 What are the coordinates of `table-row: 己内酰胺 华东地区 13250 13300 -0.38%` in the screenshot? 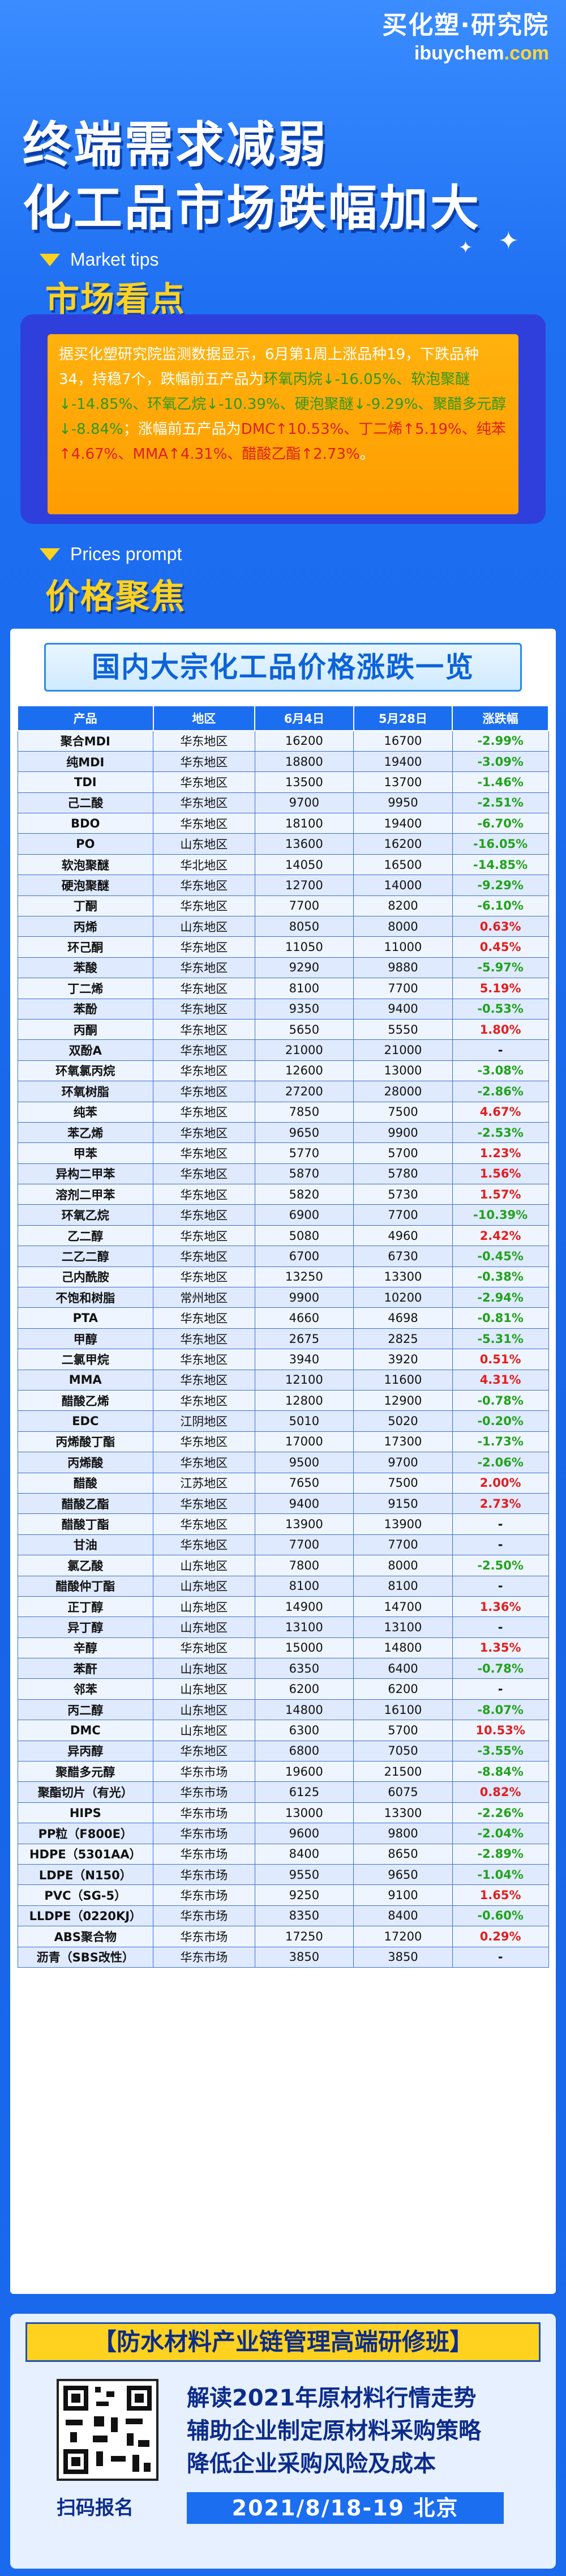 It's located at (283, 1277).